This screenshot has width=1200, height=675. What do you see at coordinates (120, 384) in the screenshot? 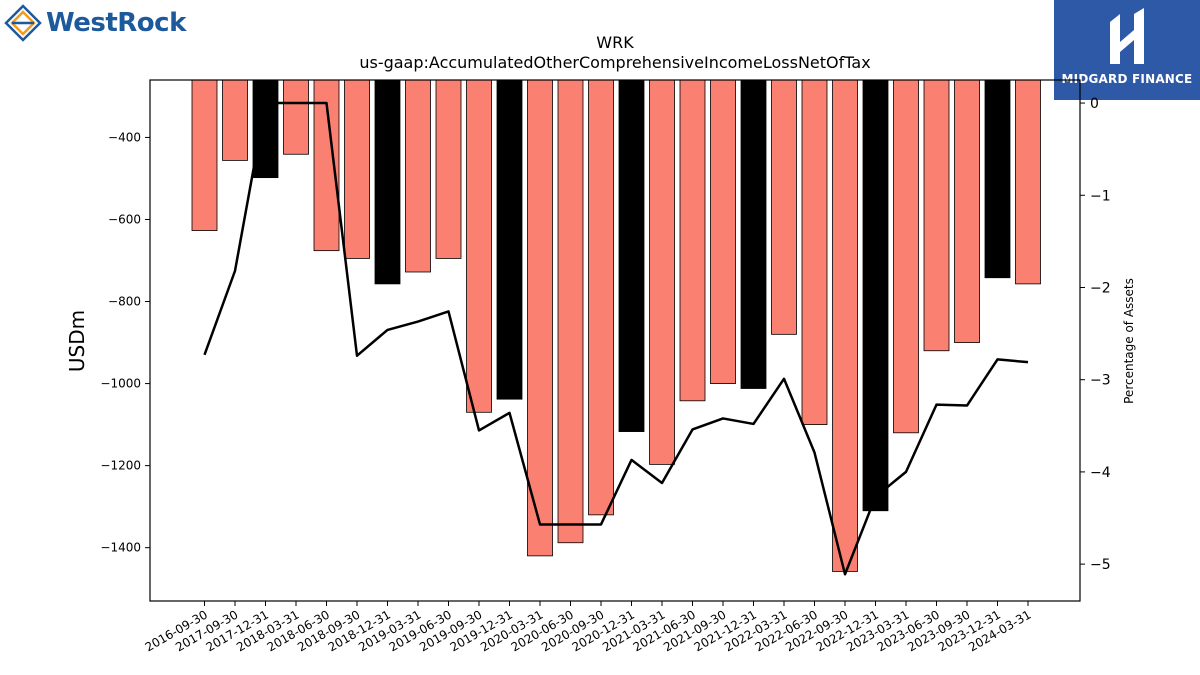
I see `y-tick-label: −1000` at bounding box center [120, 384].